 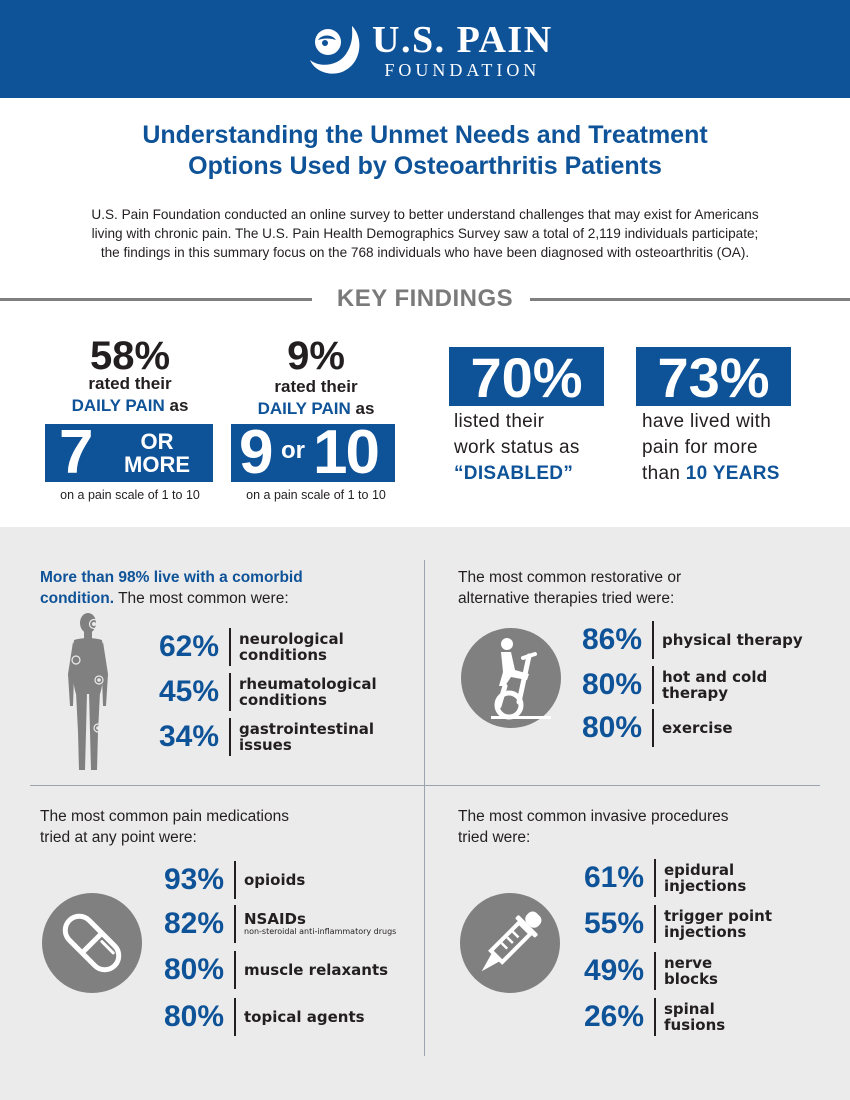 What do you see at coordinates (256, 452) in the screenshot?
I see `finding-2-box-nine: 9` at bounding box center [256, 452].